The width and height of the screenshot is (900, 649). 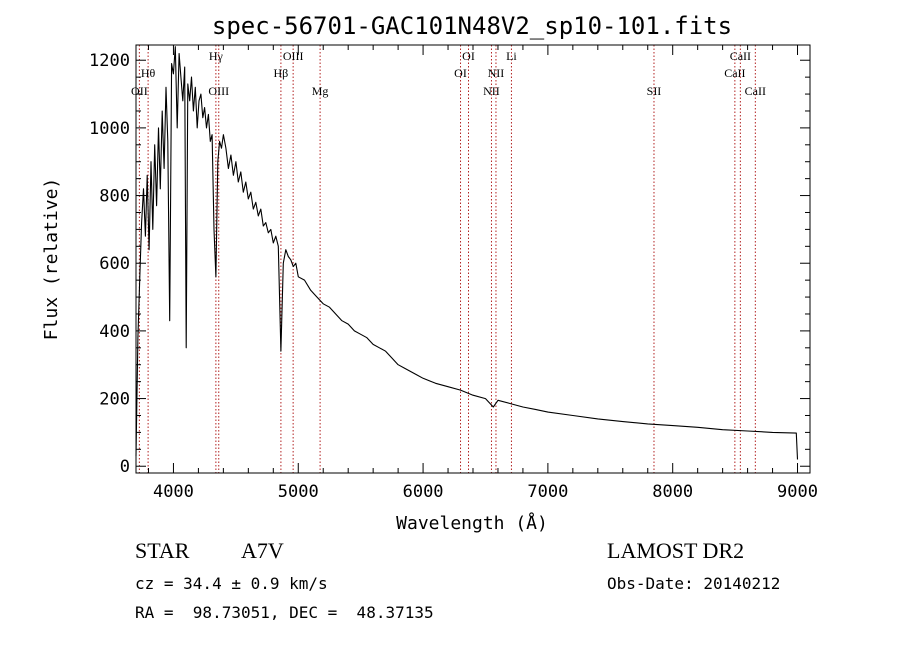 What do you see at coordinates (173, 492) in the screenshot?
I see `x-tick-label: 4000` at bounding box center [173, 492].